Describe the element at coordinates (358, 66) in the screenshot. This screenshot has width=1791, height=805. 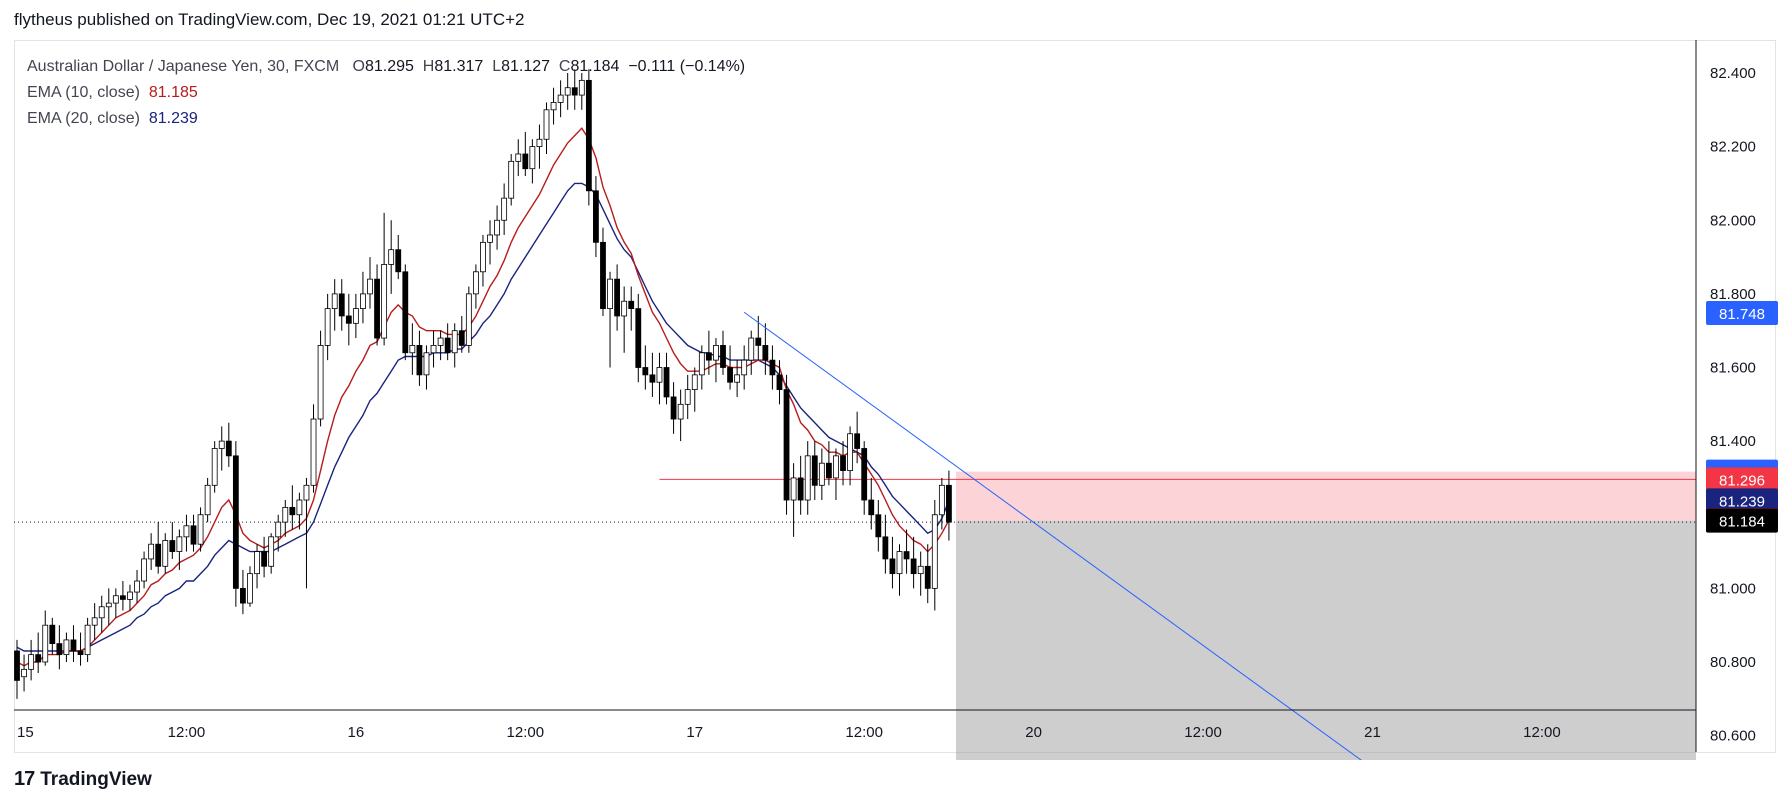
I see `open-label: O` at that location.